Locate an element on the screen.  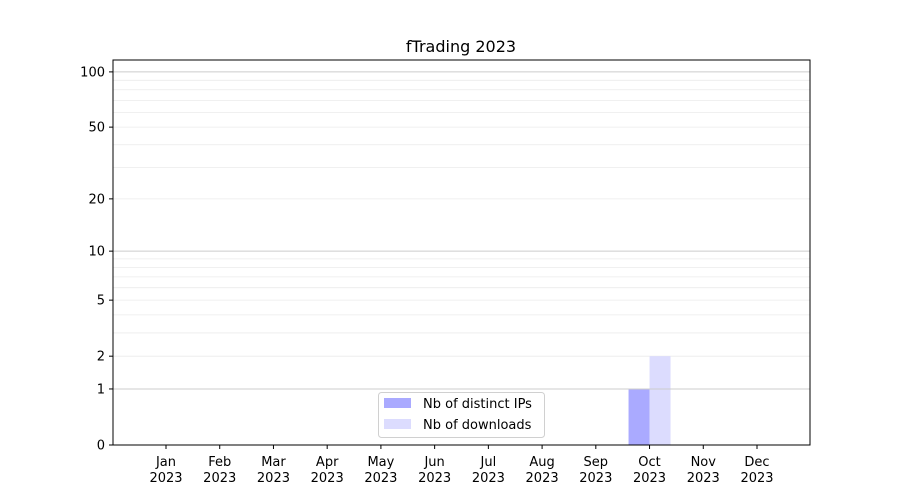
y-tick-label: 20 is located at coordinates (96, 199).